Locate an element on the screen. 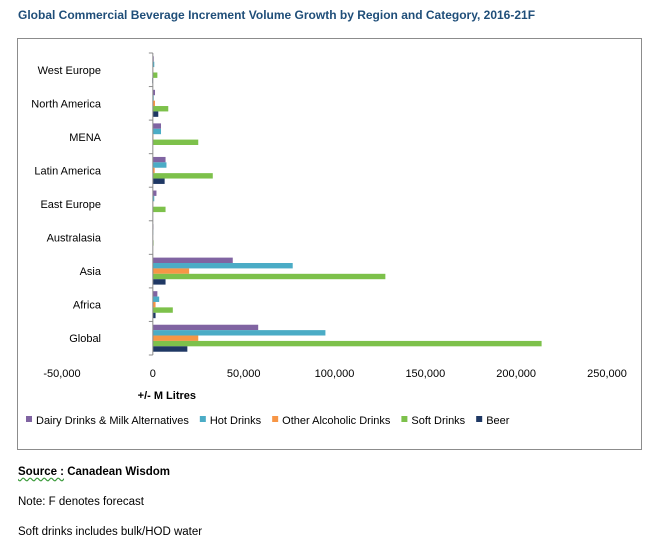 The height and width of the screenshot is (547, 645). bar-asia-hot-drinks is located at coordinates (222, 266).